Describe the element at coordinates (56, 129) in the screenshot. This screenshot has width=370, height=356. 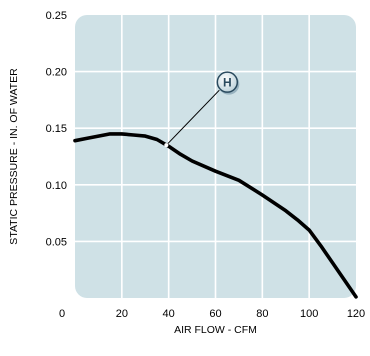
I see `y-tick-label: 0.15` at that location.